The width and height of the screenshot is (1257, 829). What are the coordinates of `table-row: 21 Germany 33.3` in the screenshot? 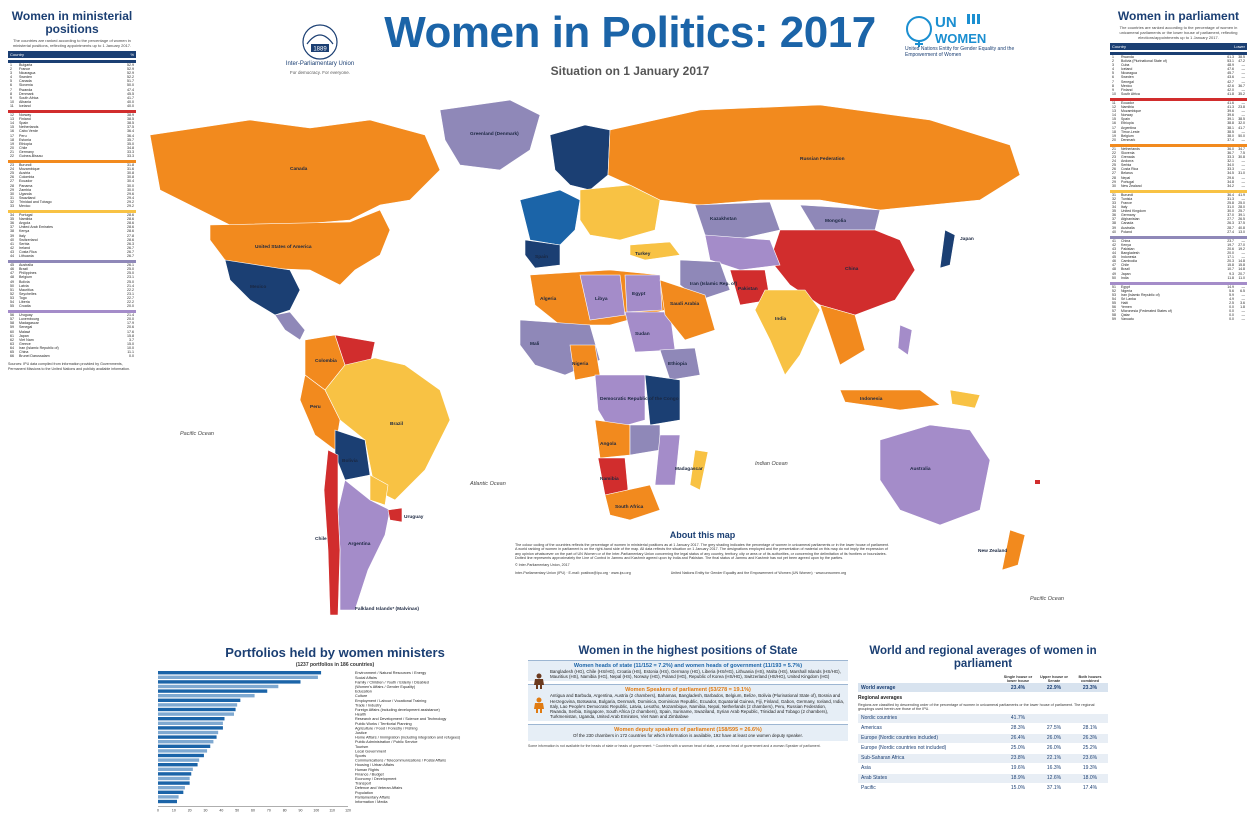 It's located at (72, 151).